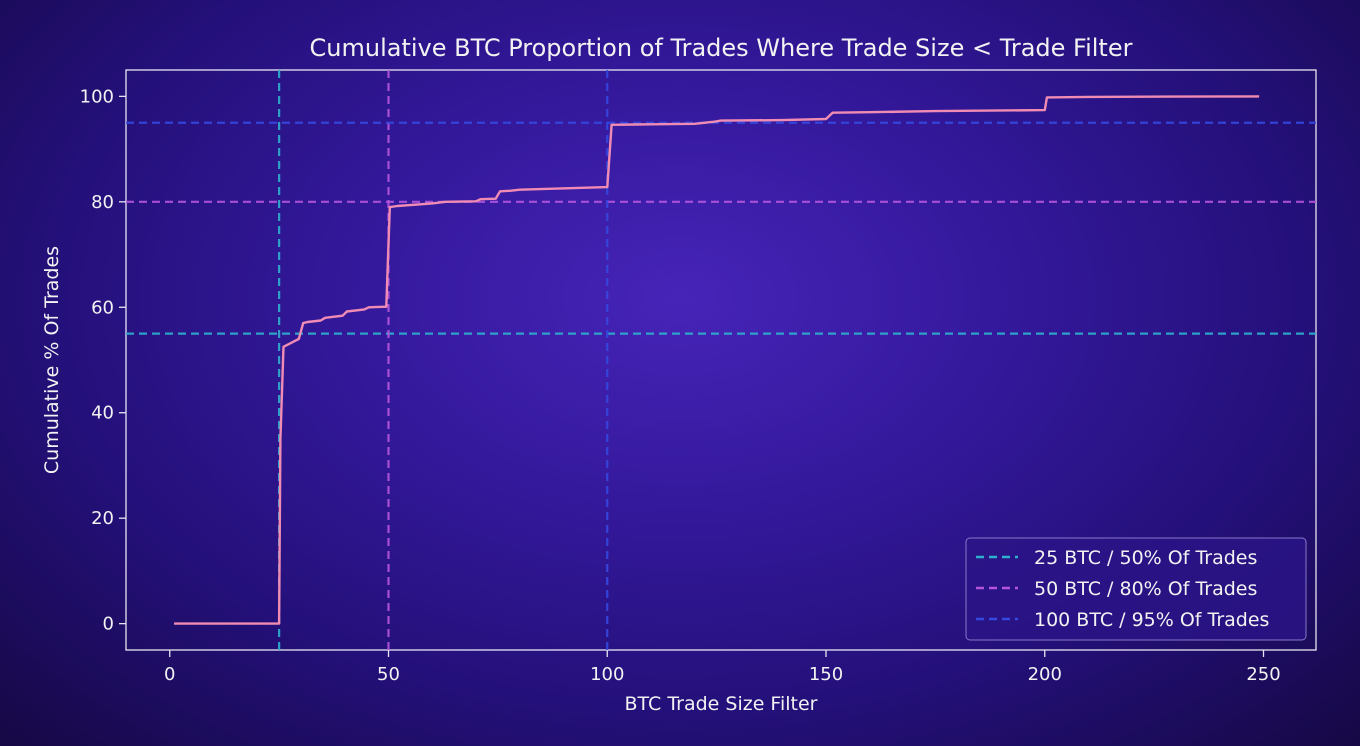 Image resolution: width=1360 pixels, height=746 pixels. What do you see at coordinates (102, 518) in the screenshot?
I see `y-tick-label: 20` at bounding box center [102, 518].